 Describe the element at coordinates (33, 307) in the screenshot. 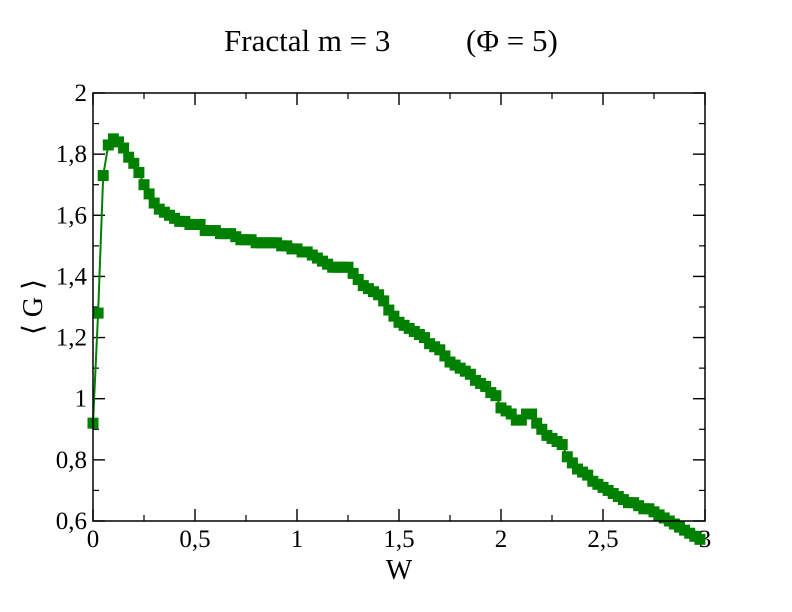

I see `y-axis-label: ⟨ G ⟩` at that location.